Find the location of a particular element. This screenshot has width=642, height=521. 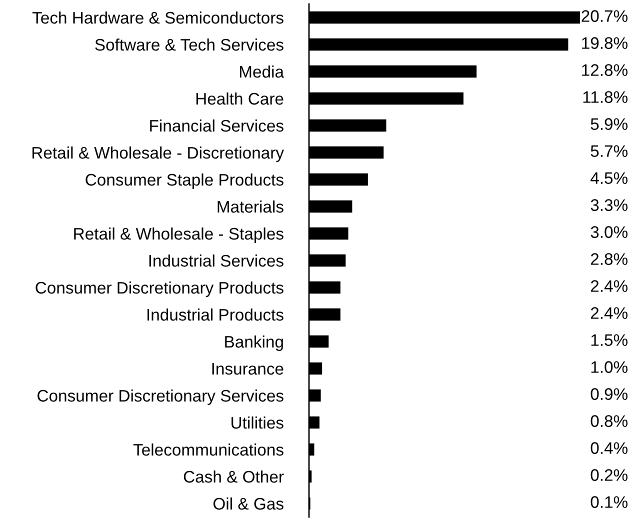

data-label: 5.7% is located at coordinates (609, 151).